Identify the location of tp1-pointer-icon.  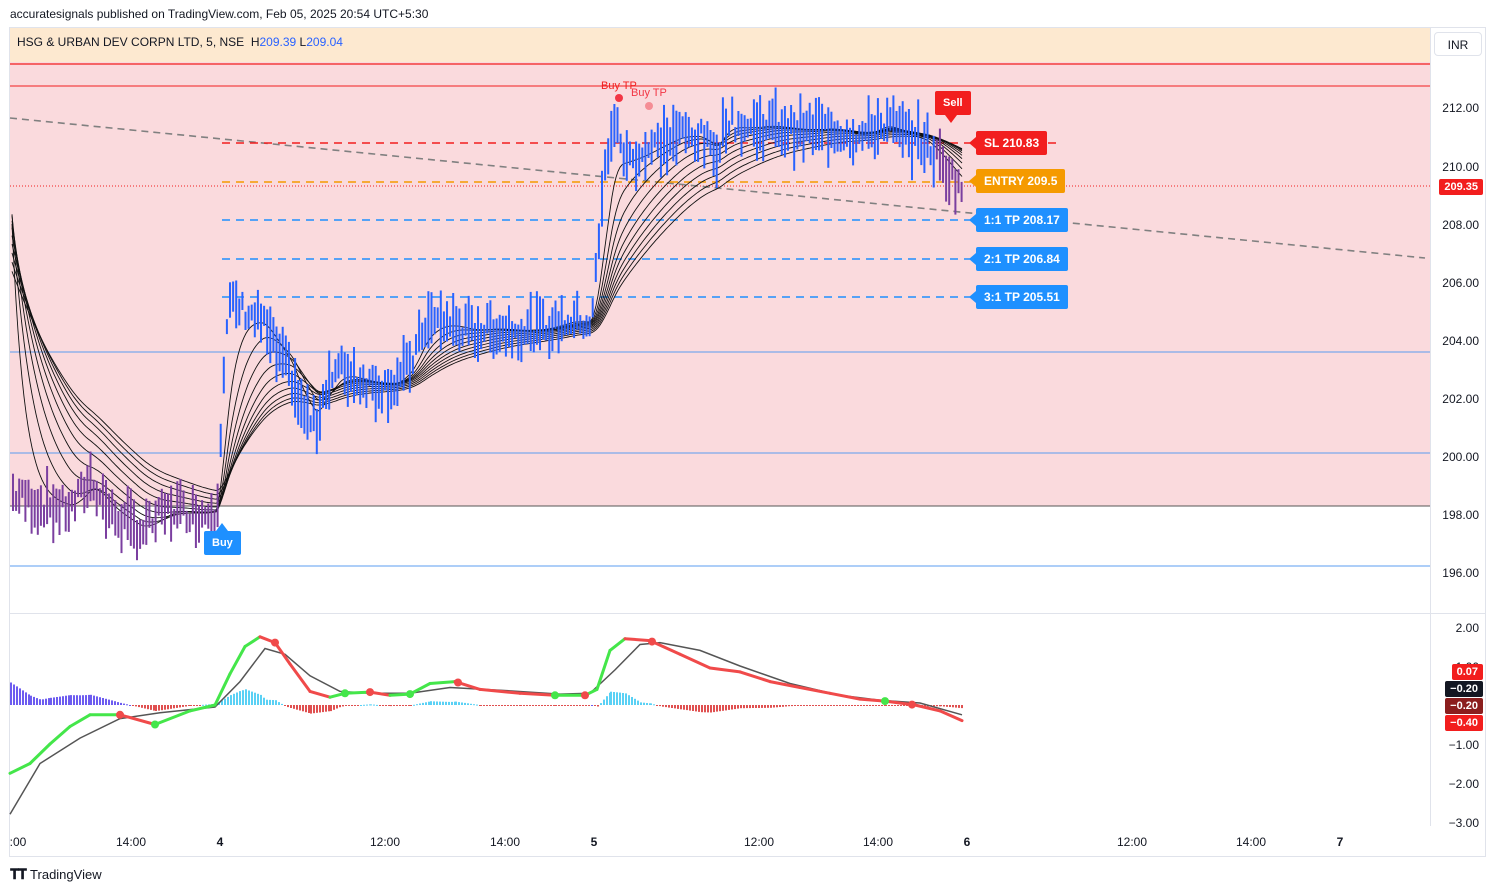
(972, 220).